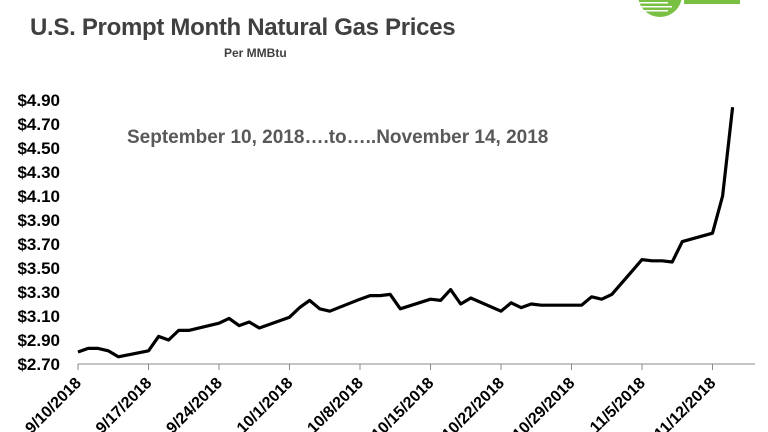  I want to click on y-tick-label: $2.70, so click(38, 364).